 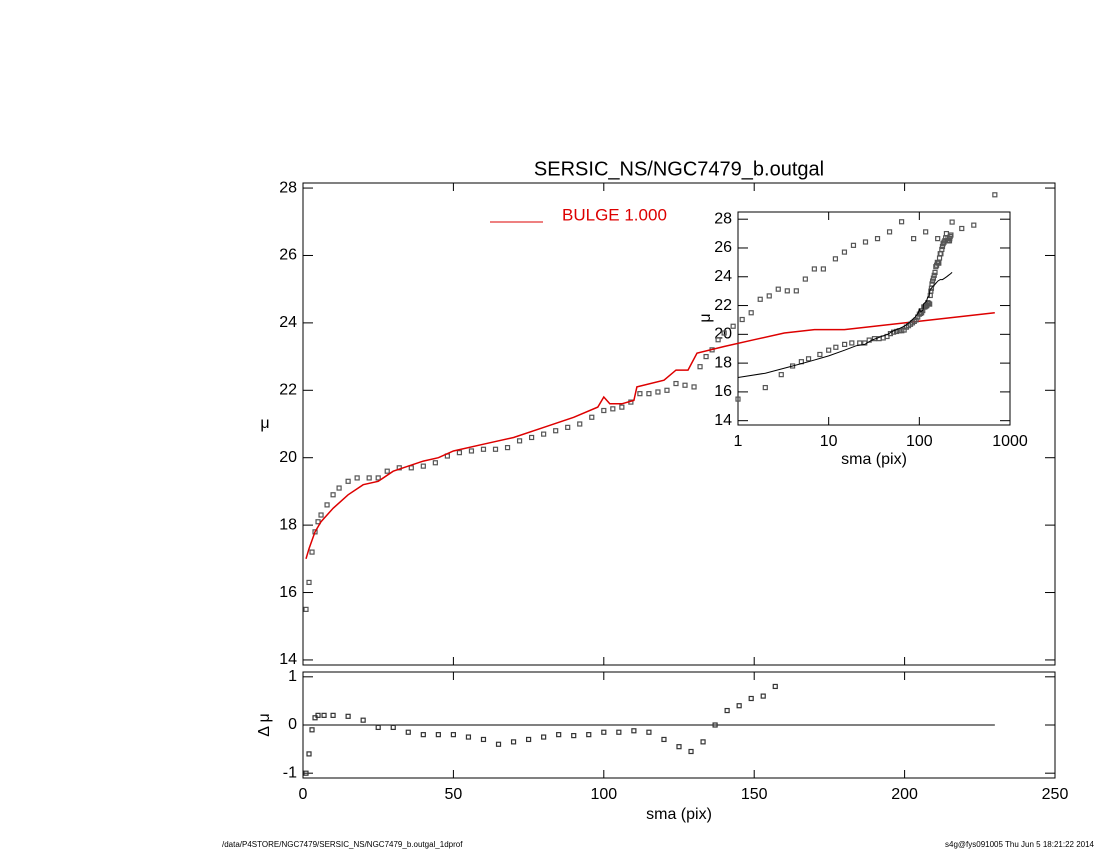 What do you see at coordinates (614, 214) in the screenshot?
I see `legend-label: BULGE 1.000` at bounding box center [614, 214].